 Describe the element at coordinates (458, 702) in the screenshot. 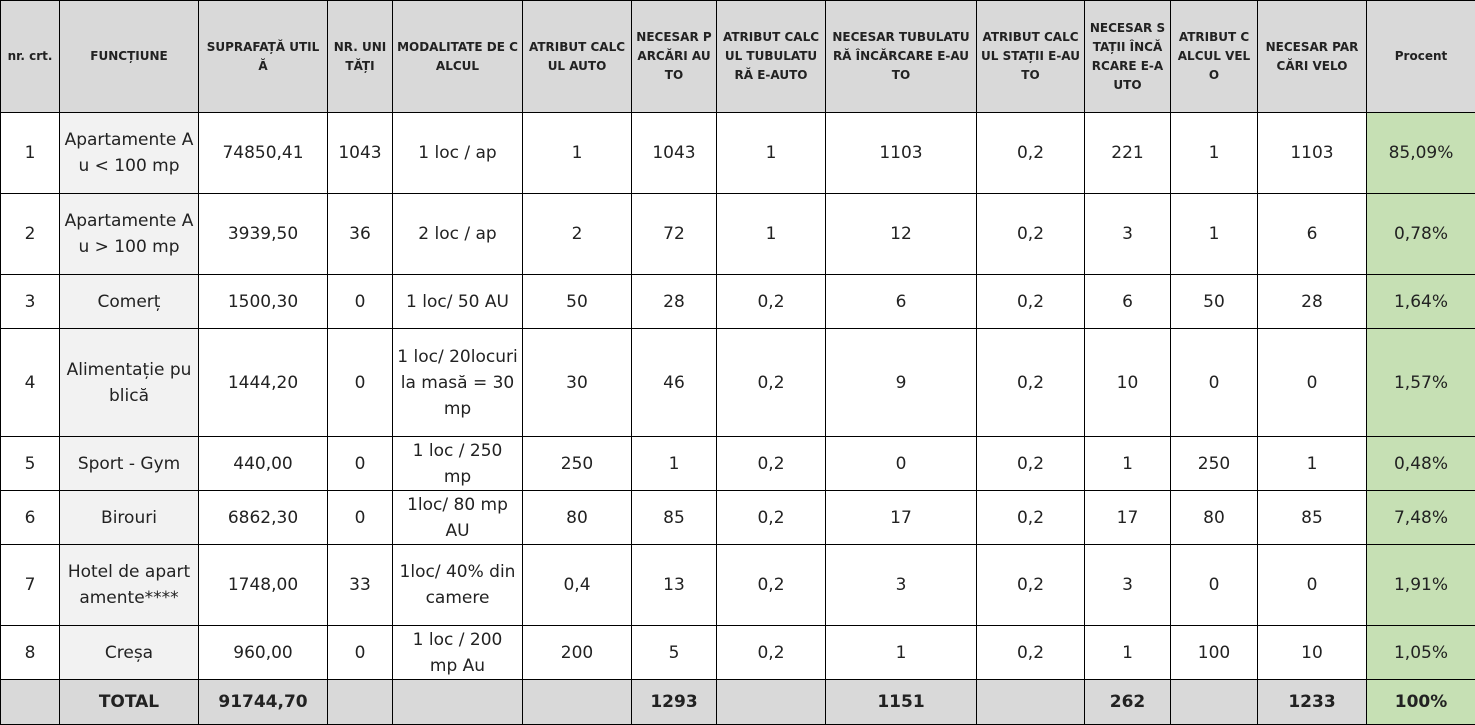

I see `total-cell-modalitate-calcul` at that location.